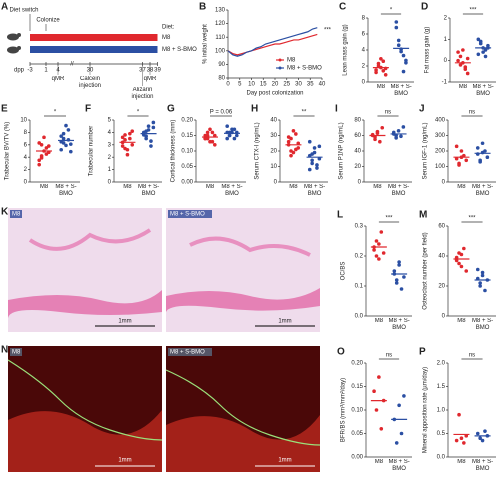  I want to click on x-tick-label: 35, so click(310, 85).